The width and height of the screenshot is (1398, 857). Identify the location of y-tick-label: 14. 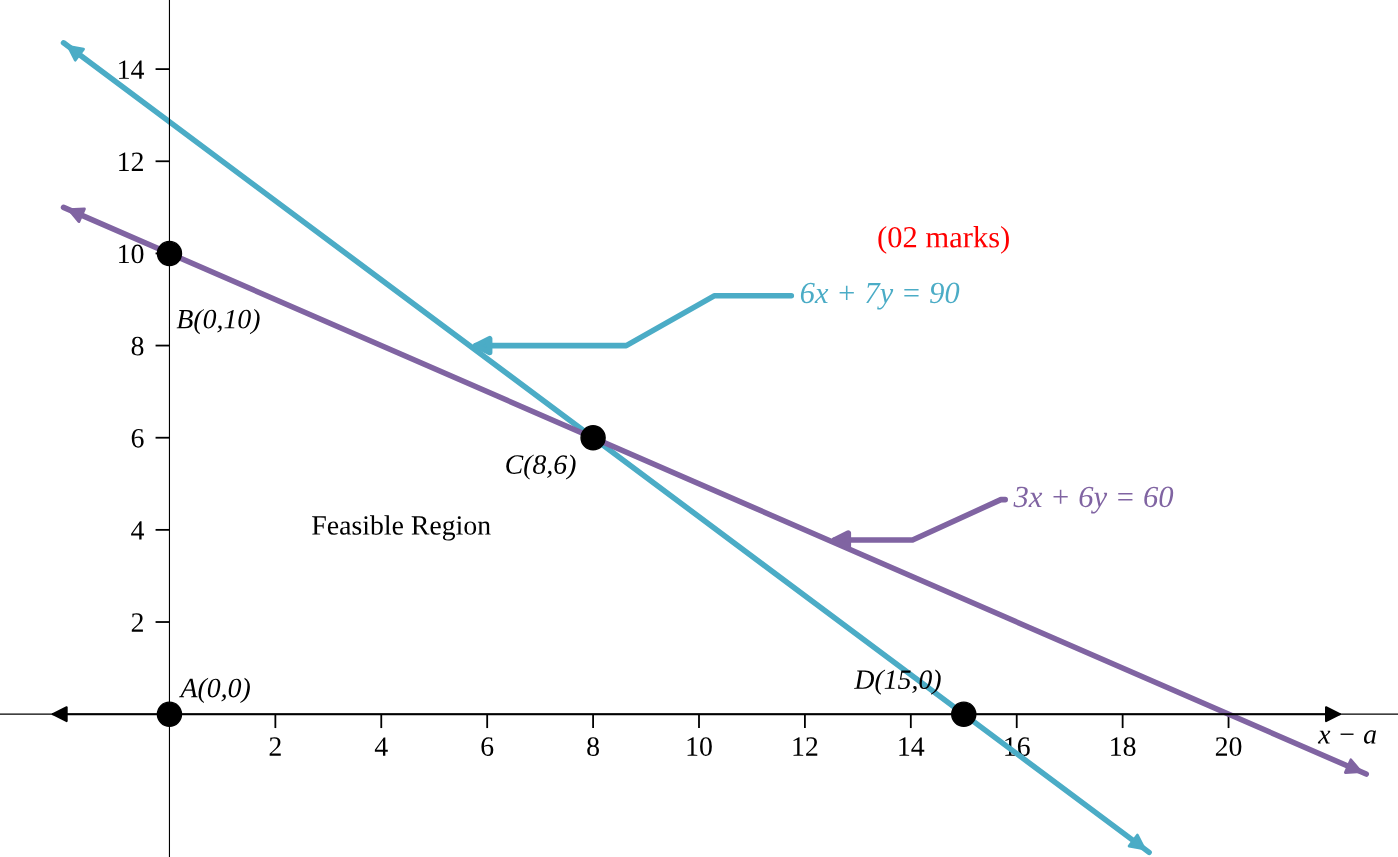
(132, 69).